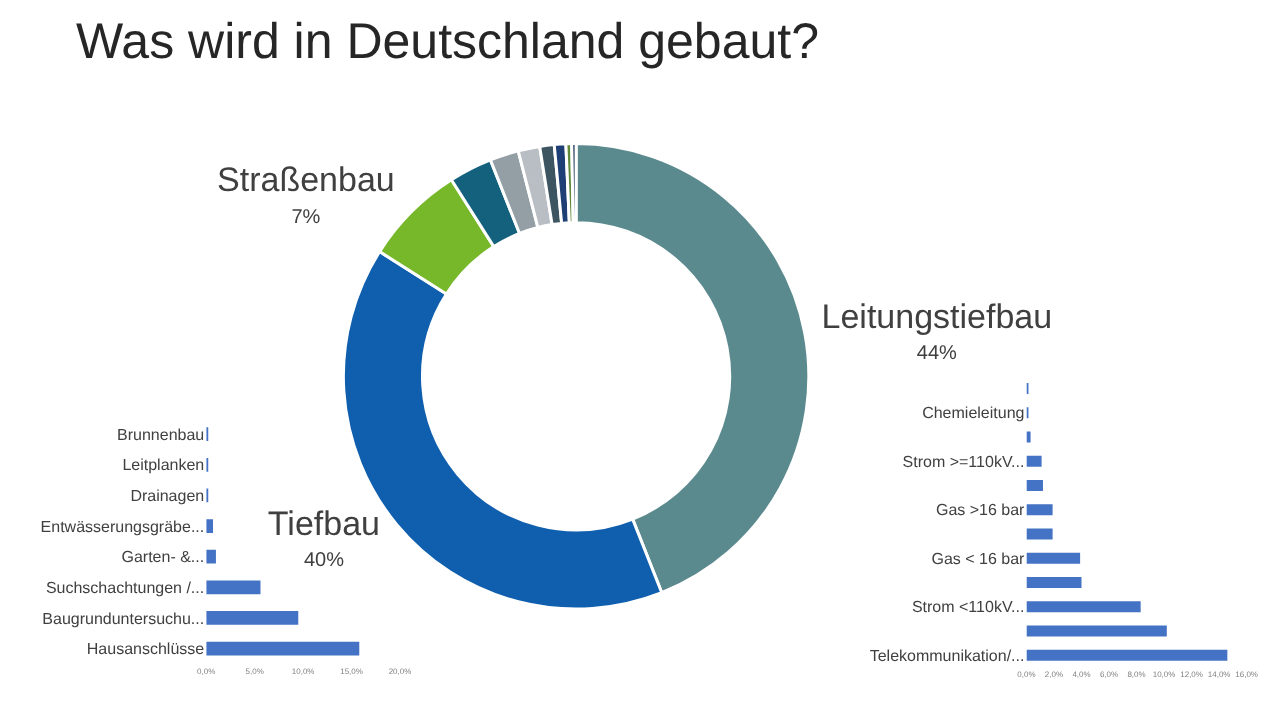 The width and height of the screenshot is (1280, 710). What do you see at coordinates (978, 558) in the screenshot?
I see `y-tick-label: Gas < 16 bar` at bounding box center [978, 558].